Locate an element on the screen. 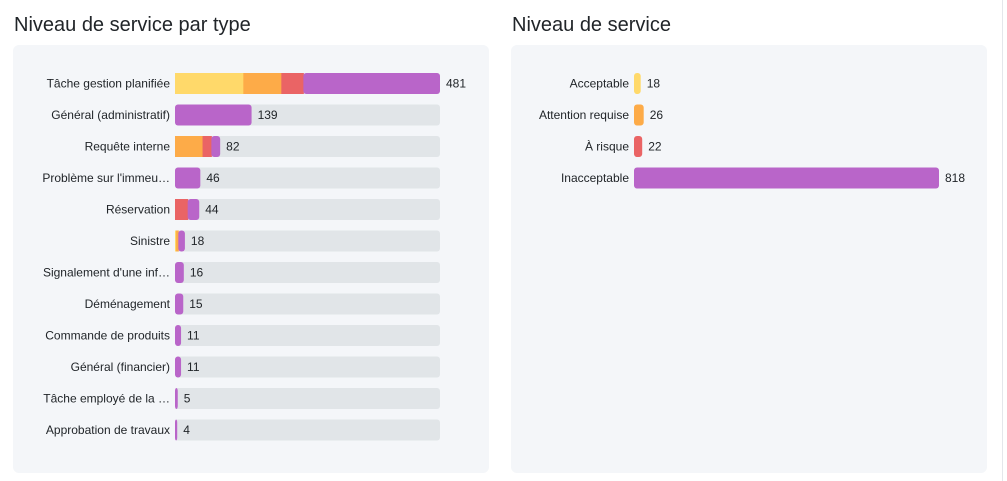 Image resolution: width=1007 pixels, height=481 pixels. value-label-general-financier: 11 is located at coordinates (193, 367).